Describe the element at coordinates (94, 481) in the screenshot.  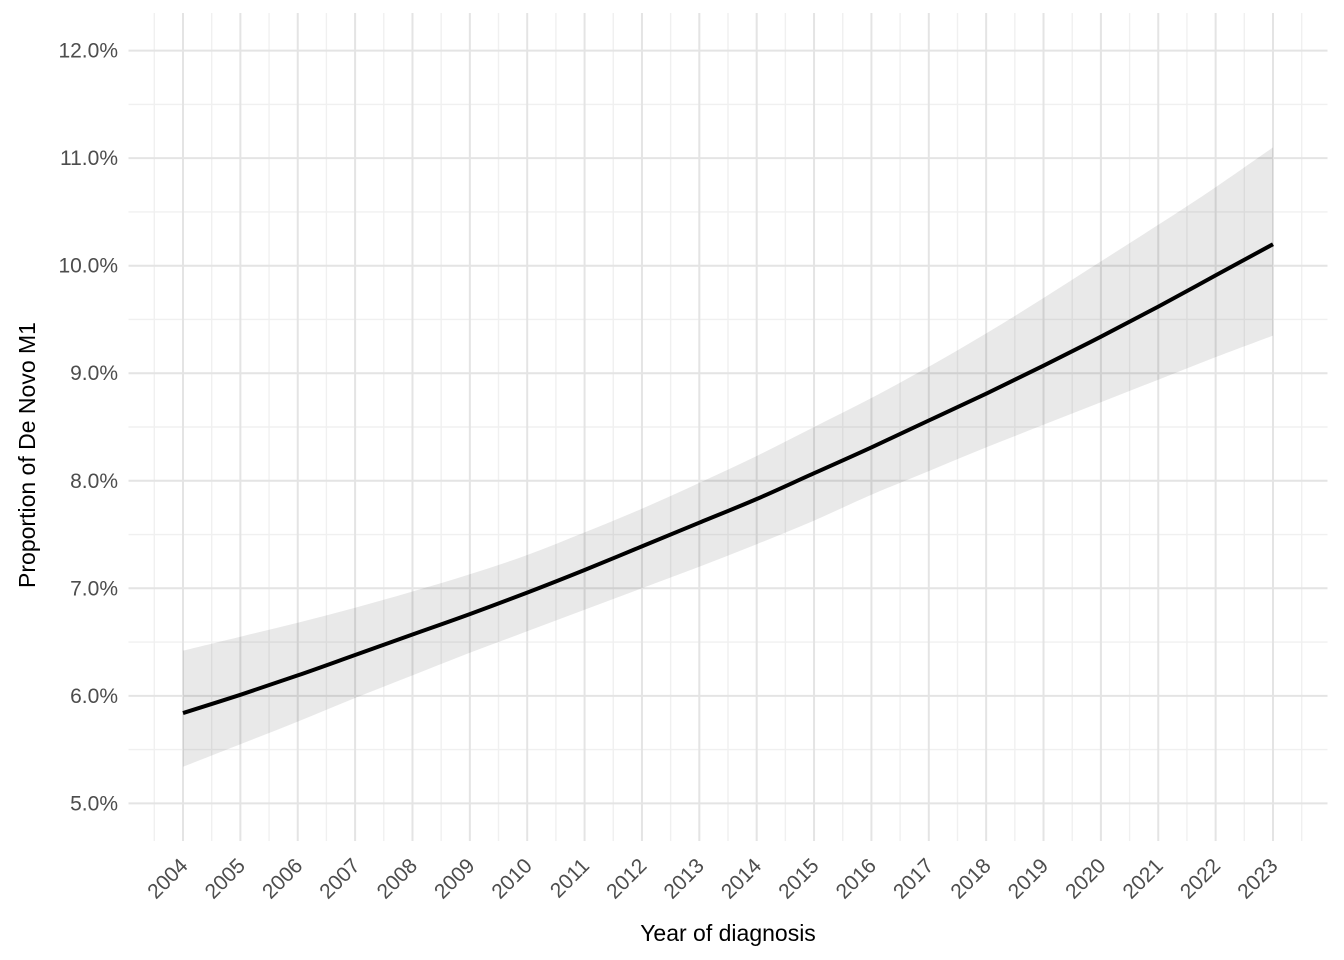
I see `y-tick-label: 8.0%` at that location.